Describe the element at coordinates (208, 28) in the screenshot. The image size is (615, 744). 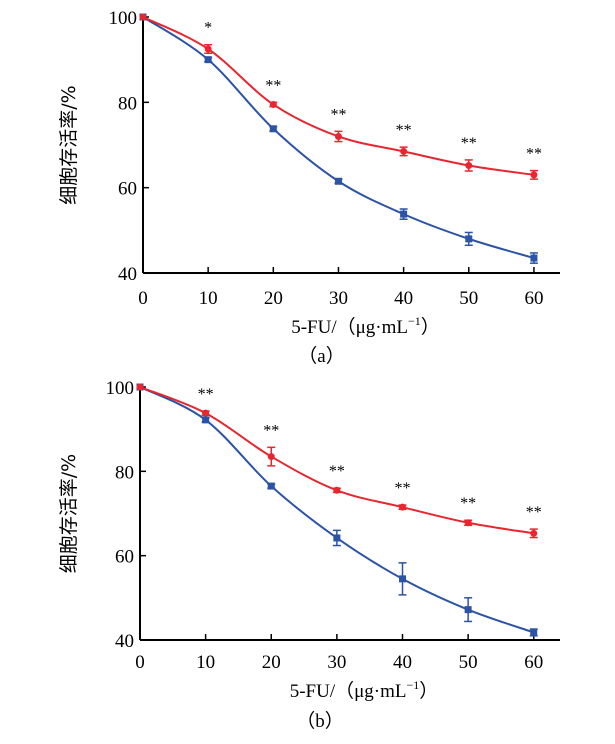
I see `significance-label: *` at that location.